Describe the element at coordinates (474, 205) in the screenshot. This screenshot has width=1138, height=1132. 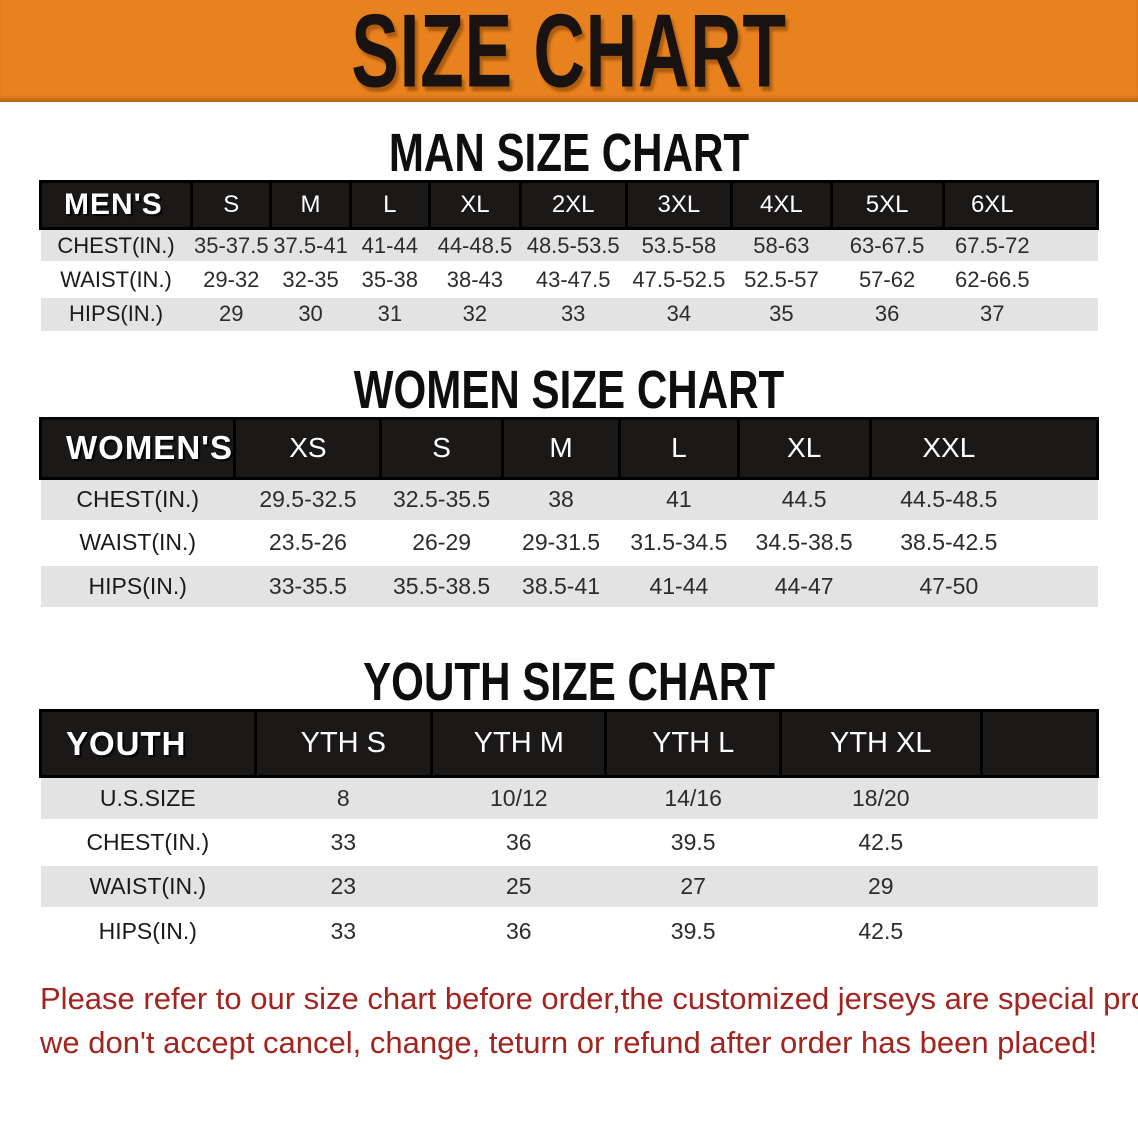
I see `men-col-header-xl: XL` at that location.